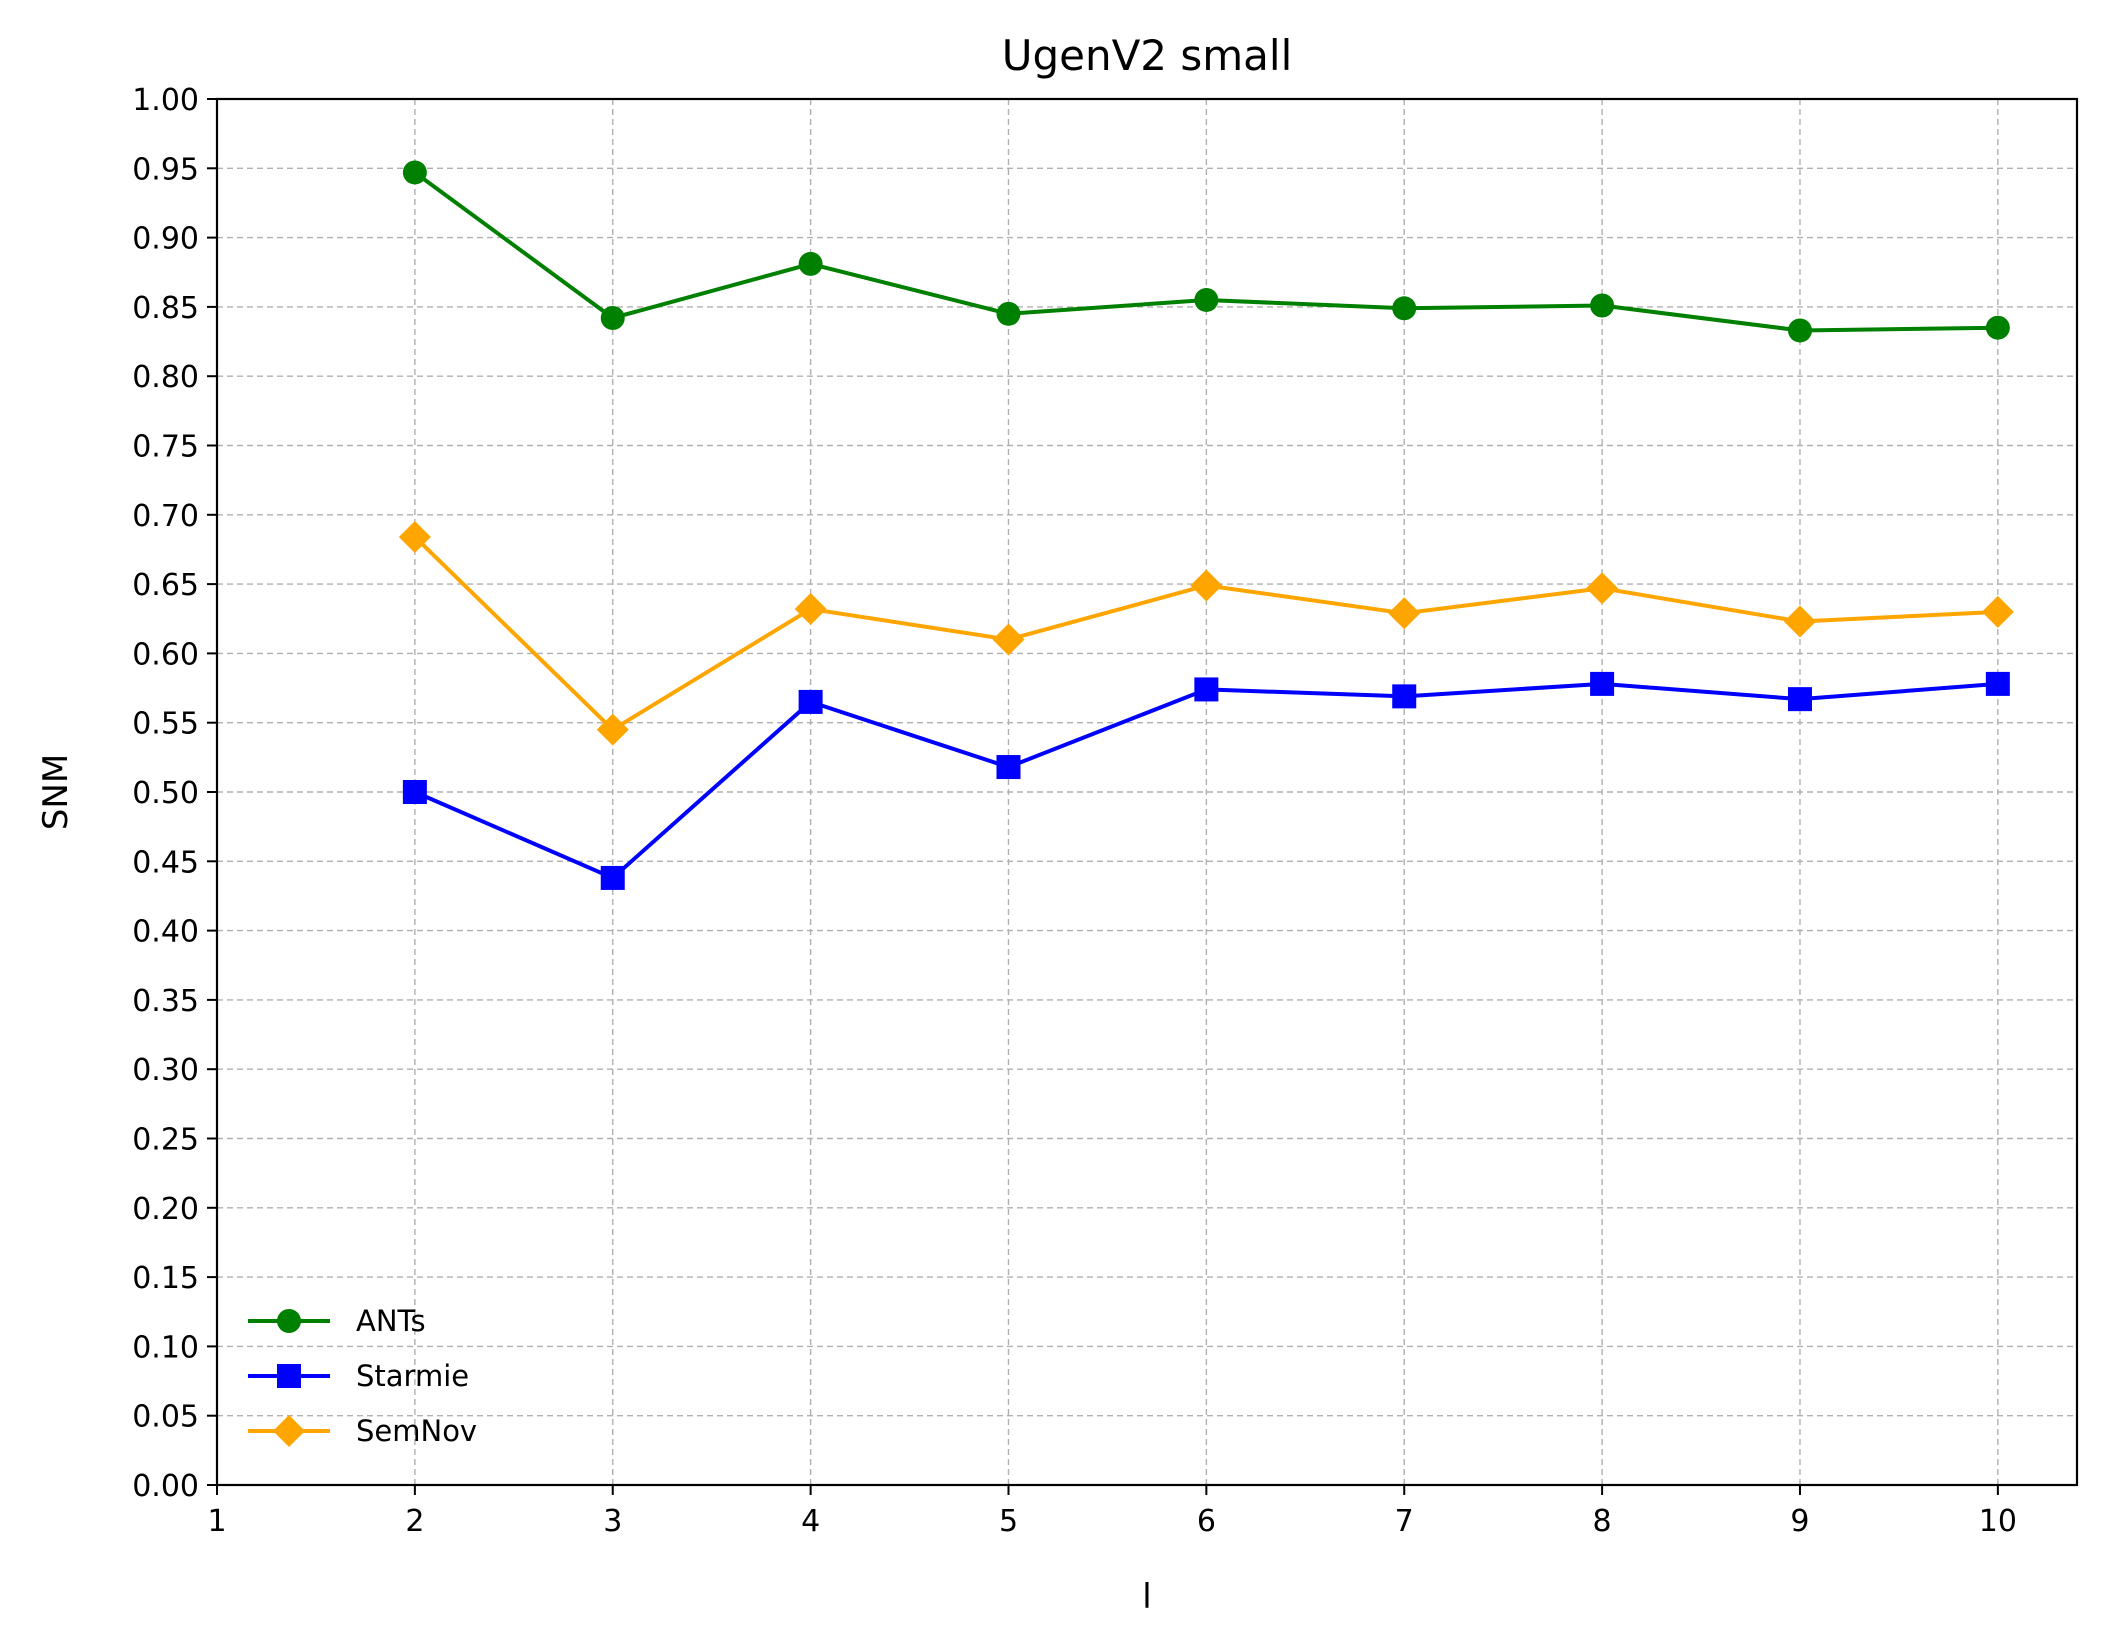 This screenshot has height=1651, width=2106. What do you see at coordinates (165, 1417) in the screenshot?
I see `y-tick-label: 0.05` at bounding box center [165, 1417].